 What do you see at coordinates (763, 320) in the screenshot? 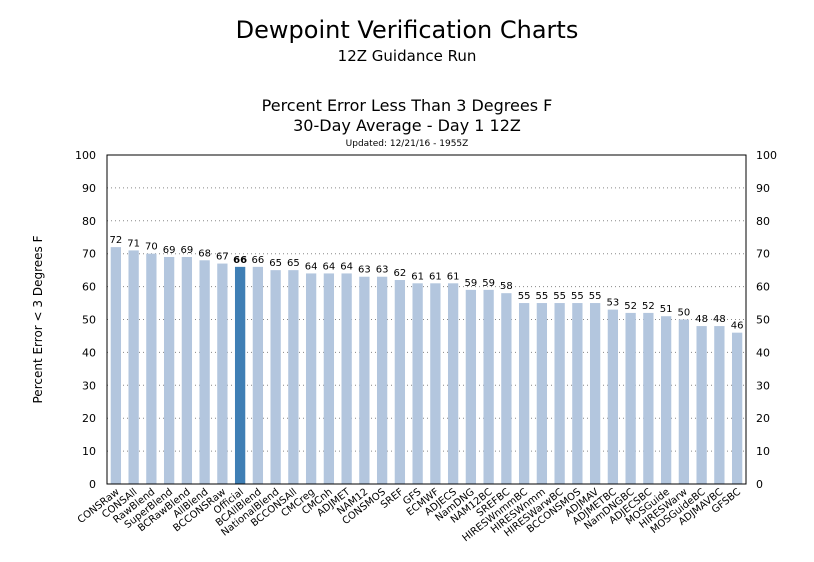
I see `y-tick-label-right: 50` at bounding box center [763, 320].